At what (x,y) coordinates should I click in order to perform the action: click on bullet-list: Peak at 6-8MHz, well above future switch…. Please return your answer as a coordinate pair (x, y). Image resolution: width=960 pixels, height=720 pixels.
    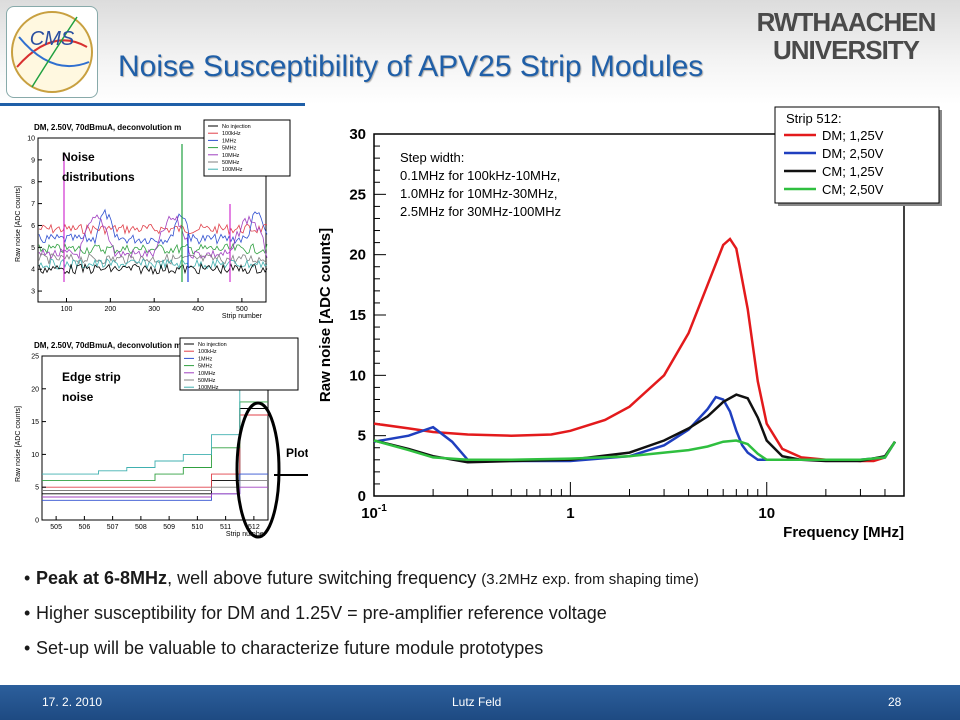
    Looking at the image, I should click on (489, 618).